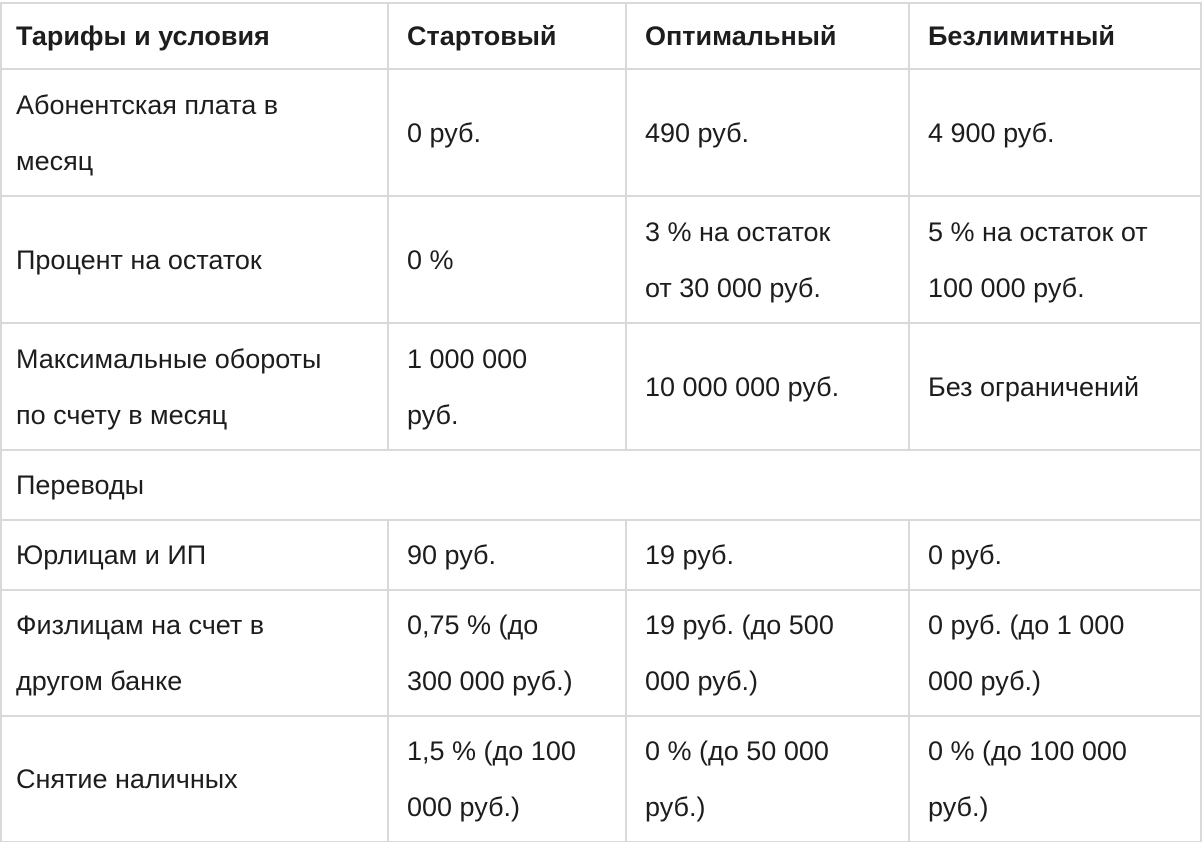 This screenshot has height=842, width=1202. What do you see at coordinates (767, 36) in the screenshot?
I see `column-header-plan-optimalnyi: Оптимальный` at bounding box center [767, 36].